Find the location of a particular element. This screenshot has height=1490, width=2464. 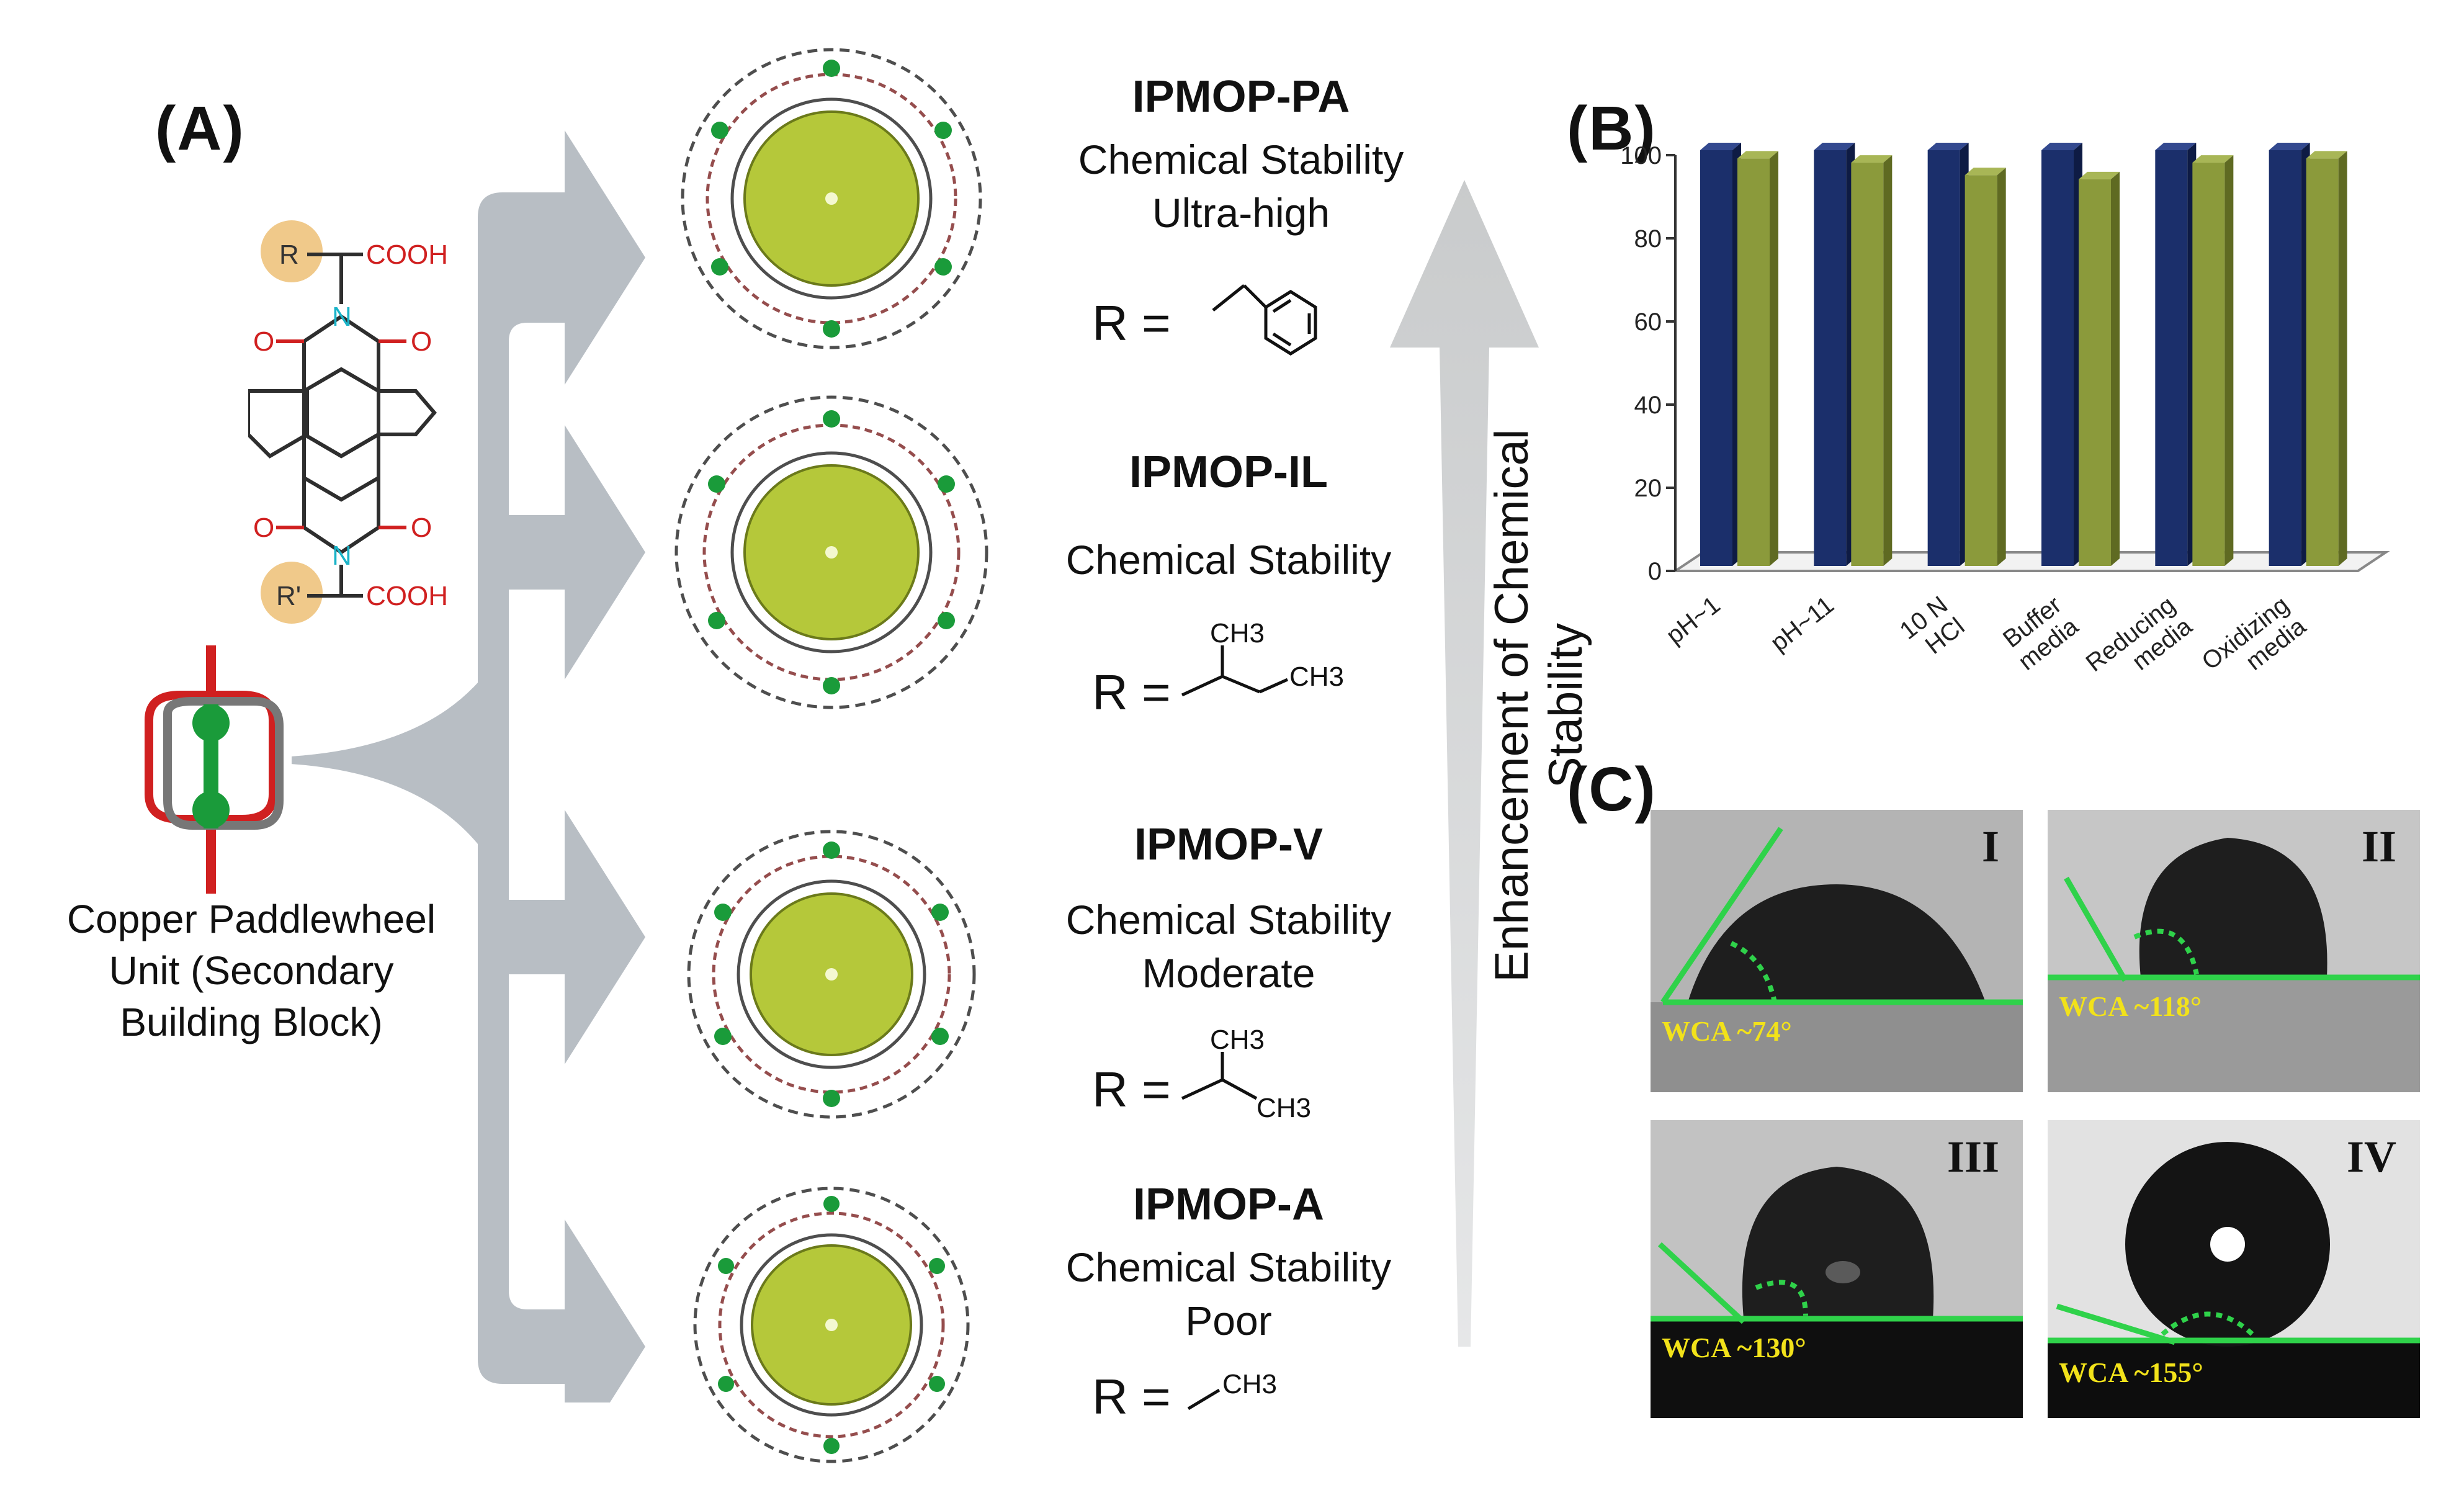

wca-photo-2: II WCA ~118° is located at coordinates (2234, 951).